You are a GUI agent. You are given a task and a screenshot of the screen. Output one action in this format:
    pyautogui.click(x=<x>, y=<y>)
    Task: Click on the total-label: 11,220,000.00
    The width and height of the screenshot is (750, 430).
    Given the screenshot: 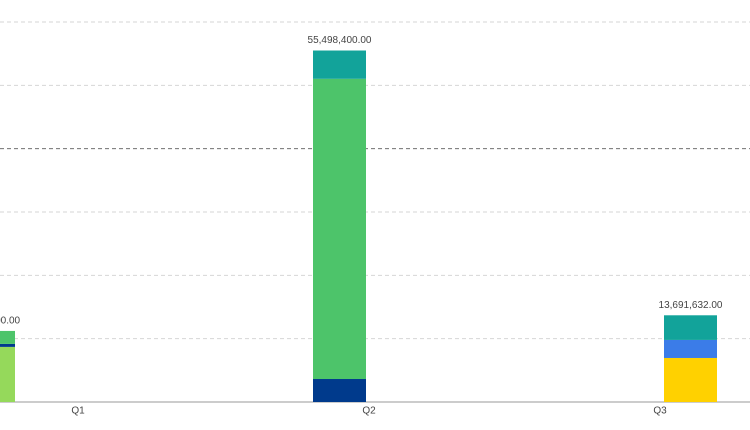 What is the action you would take?
    pyautogui.click(x=10, y=321)
    